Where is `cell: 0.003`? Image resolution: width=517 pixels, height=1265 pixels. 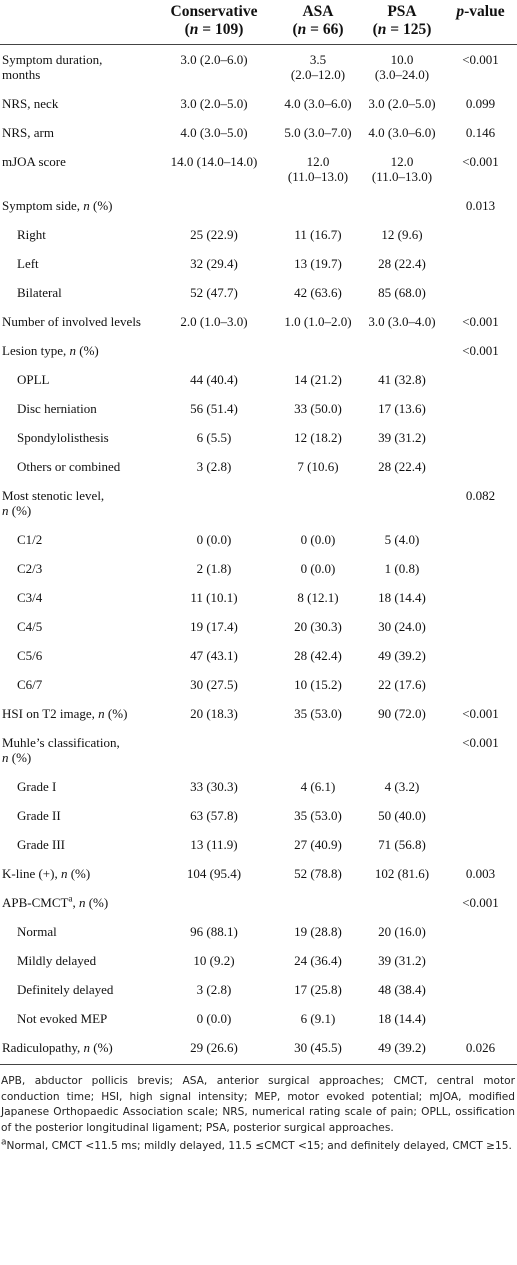
cell: 0.003 is located at coordinates (480, 873).